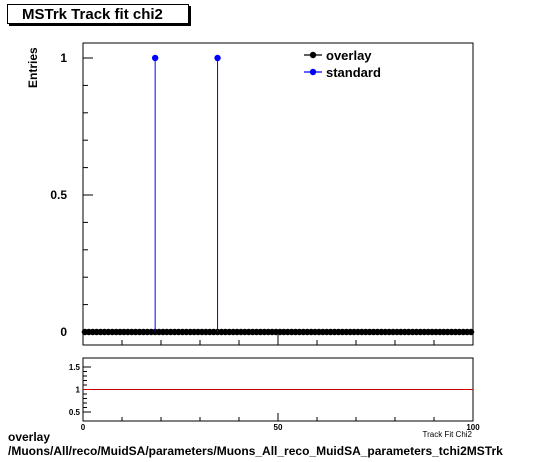  Describe the element at coordinates (280, 422) in the screenshot. I see `ratio-x-axis: 0 50 100` at that location.